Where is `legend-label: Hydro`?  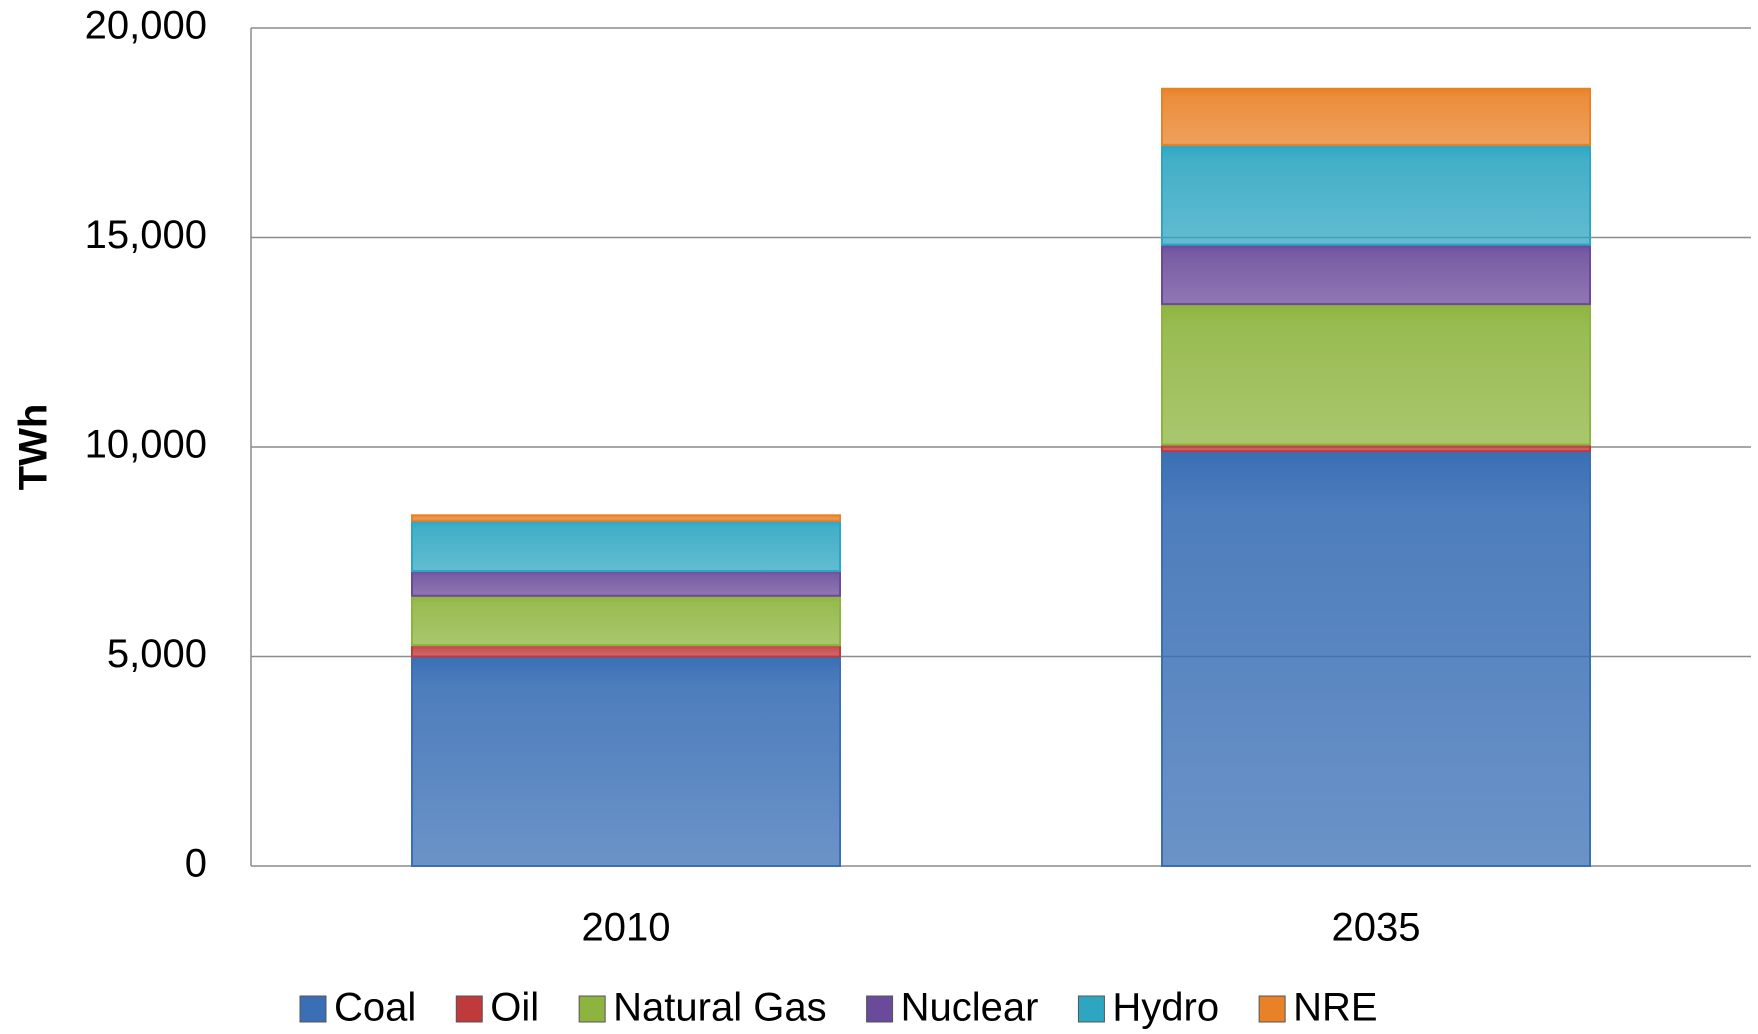 legend-label: Hydro is located at coordinates (1165, 1008).